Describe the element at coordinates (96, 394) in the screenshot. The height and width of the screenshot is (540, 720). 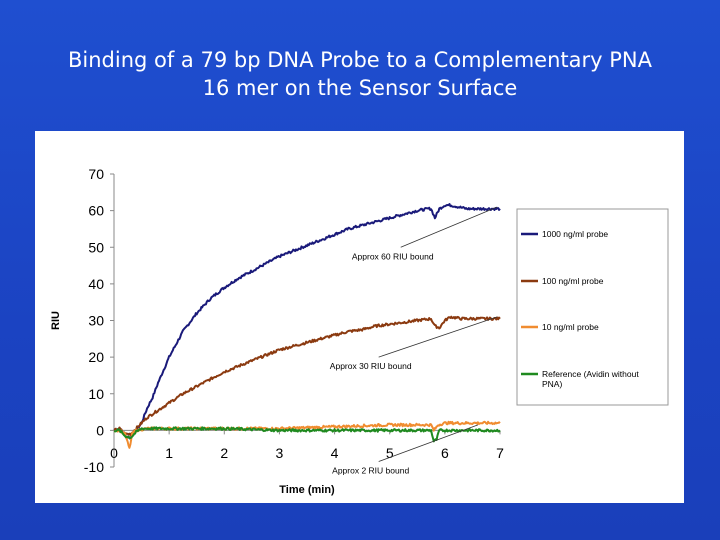
I see `y-tick-label: 10` at that location.